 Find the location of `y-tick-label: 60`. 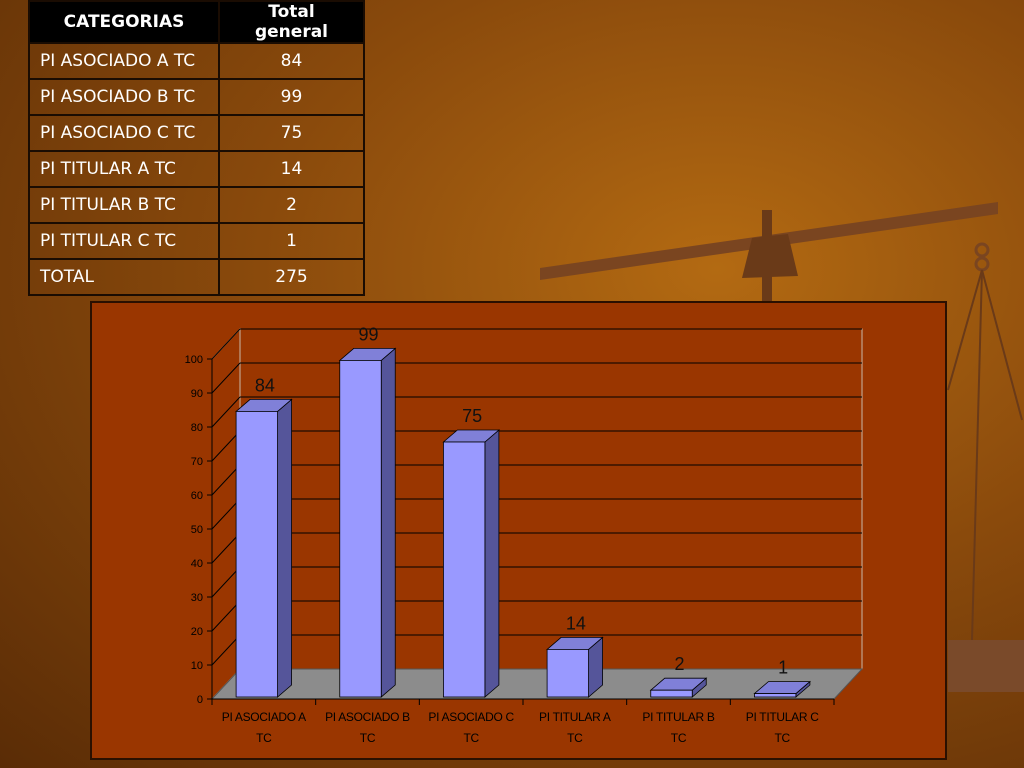

y-tick-label: 60 is located at coordinates (197, 496).